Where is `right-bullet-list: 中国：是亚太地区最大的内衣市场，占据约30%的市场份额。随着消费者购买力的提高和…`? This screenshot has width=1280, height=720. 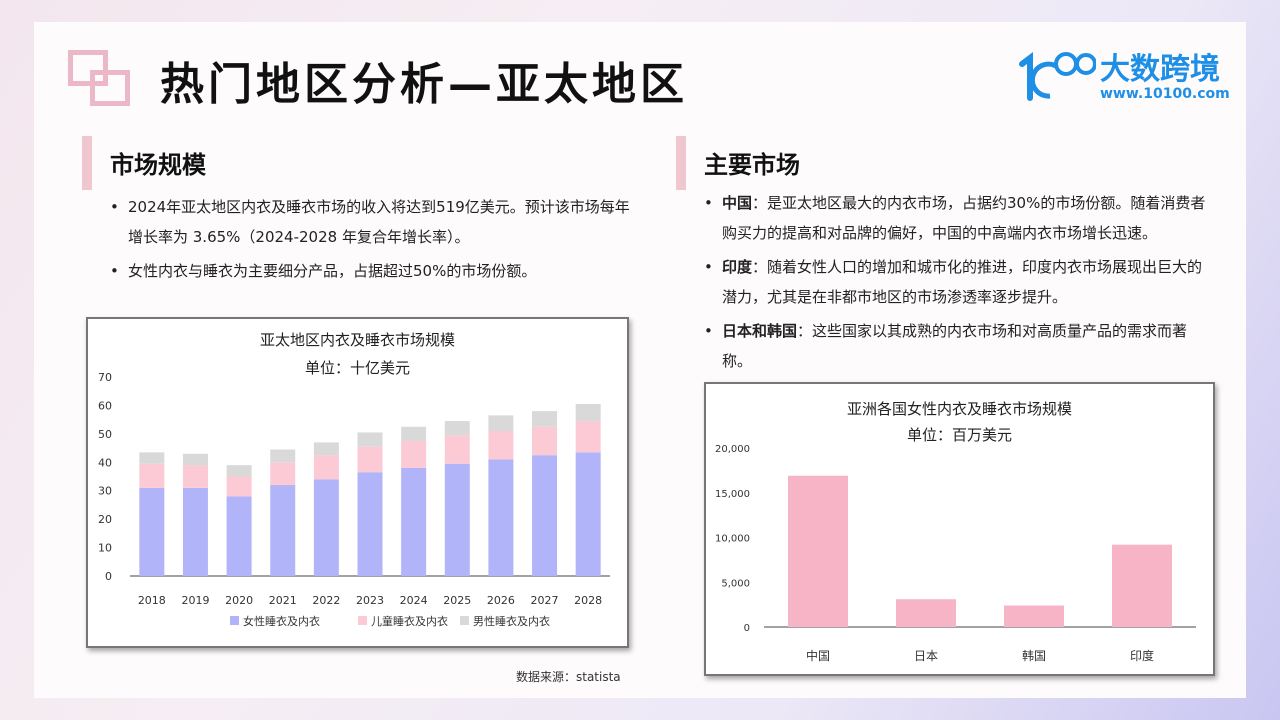
right-bullet-list: 中国：是亚太地区最大的内衣市场，占据约30%的市场份额。随着消费者购买力的提高和… is located at coordinates (960, 284).